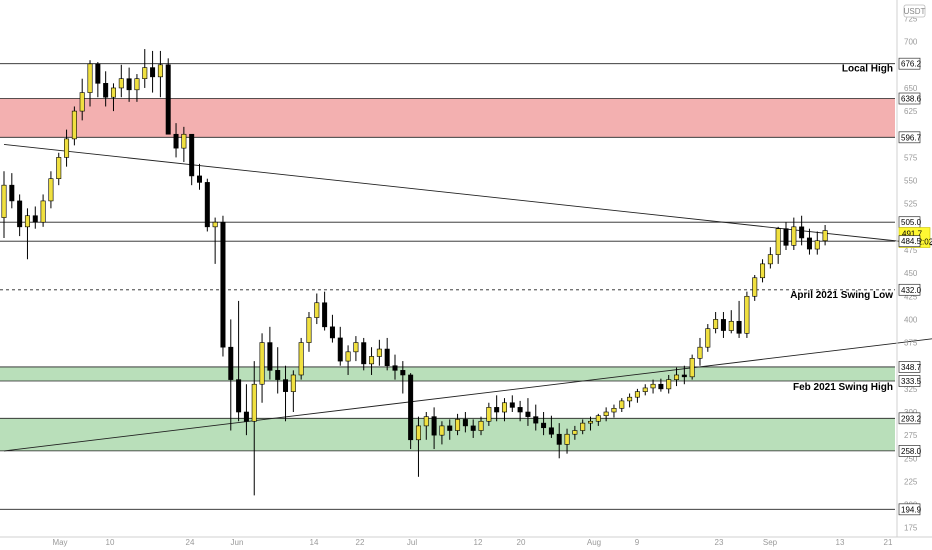 Image resolution: width=932 pixels, height=550 pixels. What do you see at coordinates (911, 296) in the screenshot?
I see `price-tick-label: 425` at bounding box center [911, 296].